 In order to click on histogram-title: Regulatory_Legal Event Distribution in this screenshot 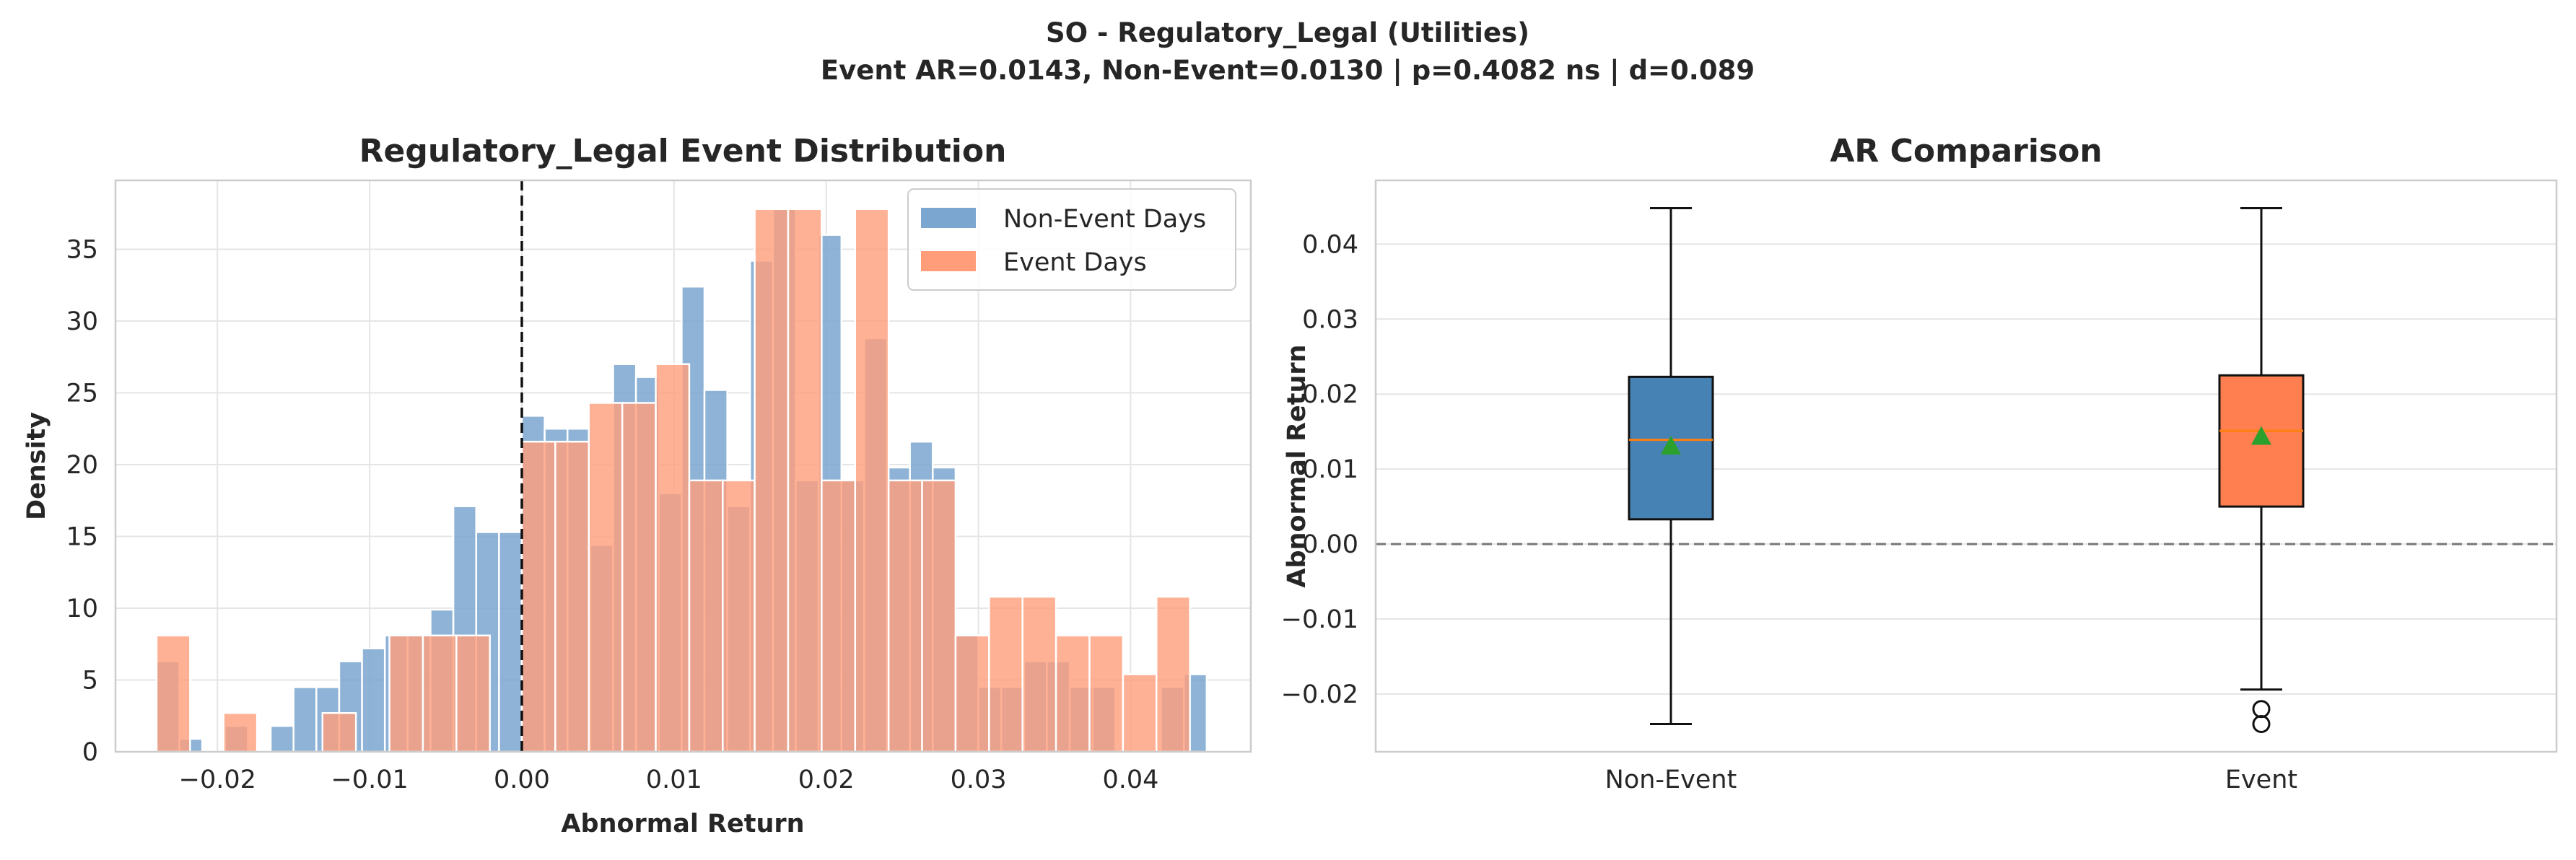, I will do `click(683, 151)`.